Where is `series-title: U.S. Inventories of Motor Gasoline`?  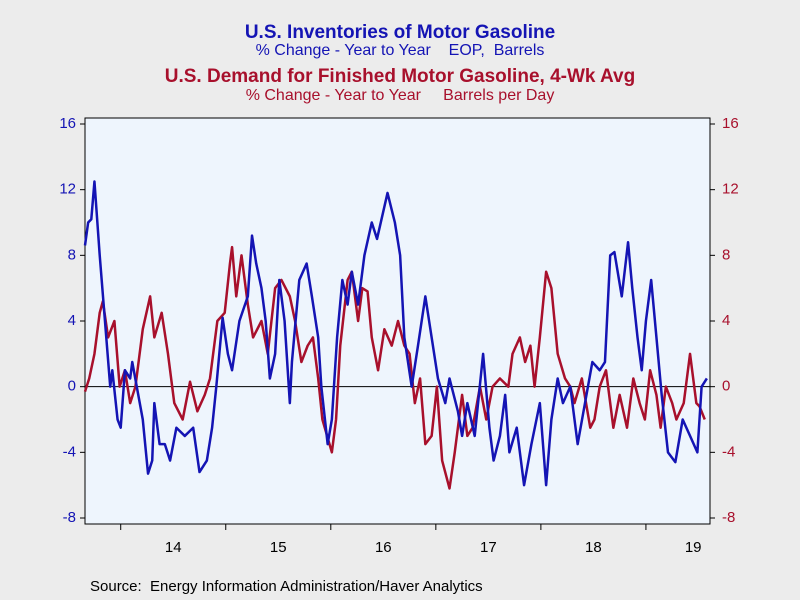
series-title: U.S. Inventories of Motor Gasoline is located at coordinates (400, 32).